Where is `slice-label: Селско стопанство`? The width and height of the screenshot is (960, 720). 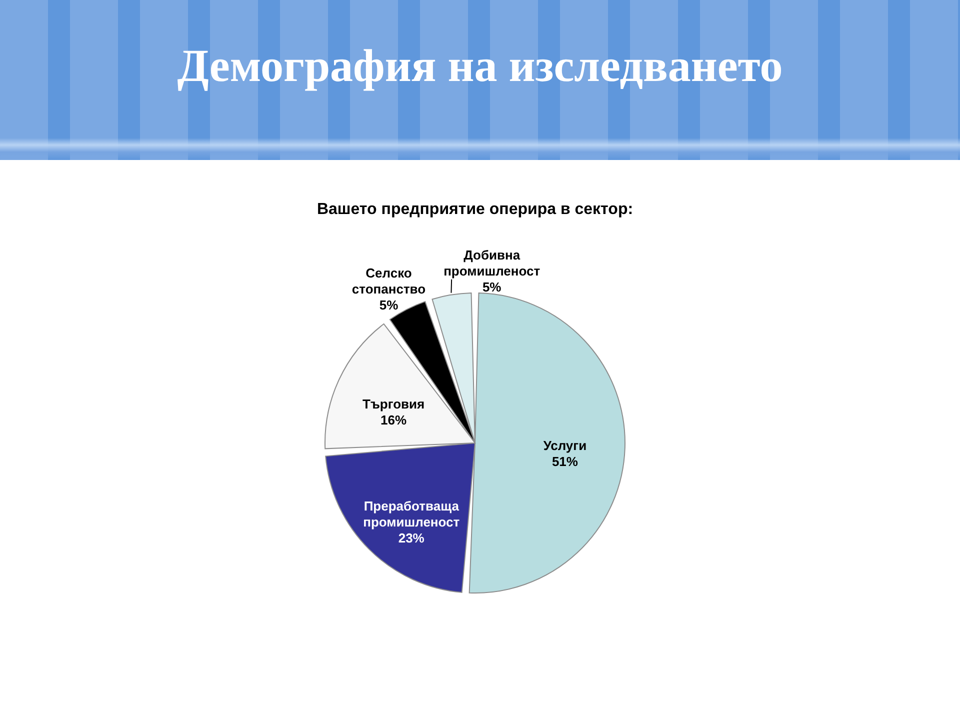
slice-label: Селско стопанство is located at coordinates (389, 281).